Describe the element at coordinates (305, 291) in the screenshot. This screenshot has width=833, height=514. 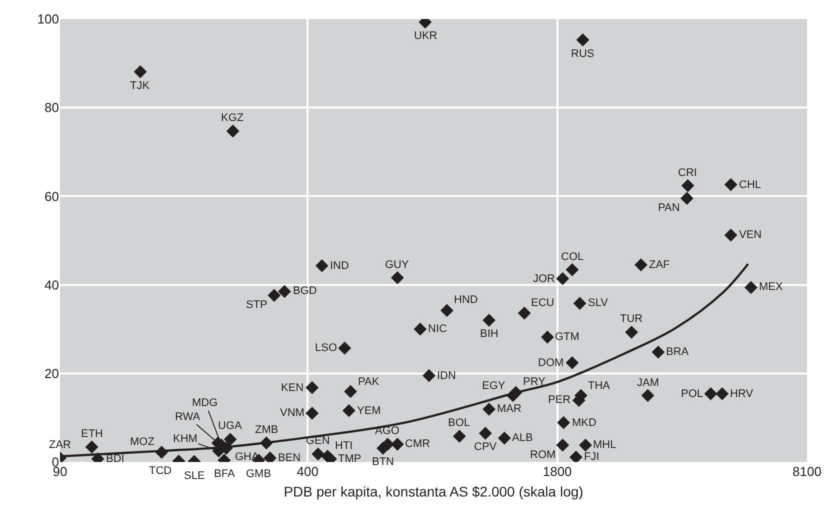
I see `annotation: BGD` at that location.